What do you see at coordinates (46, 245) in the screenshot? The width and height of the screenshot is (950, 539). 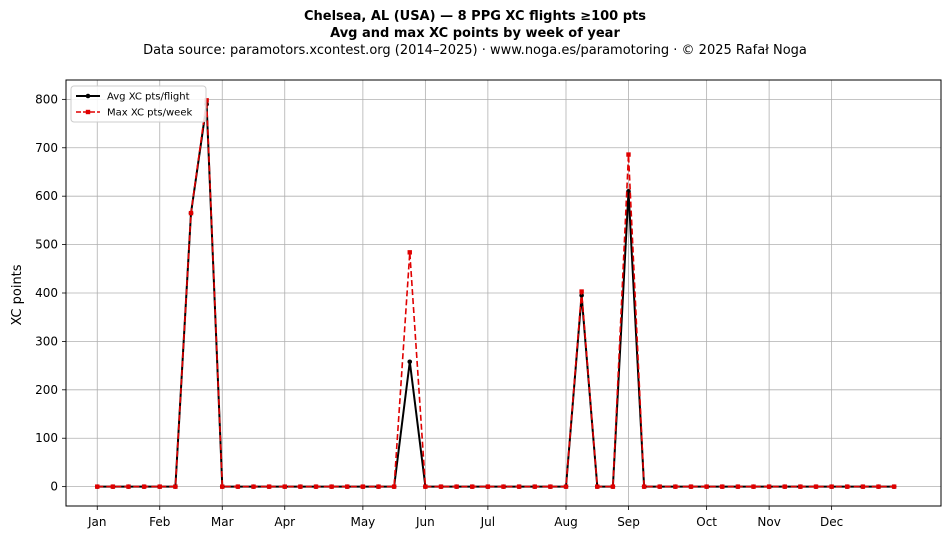 I see `y-tick-label: 500` at bounding box center [46, 245].